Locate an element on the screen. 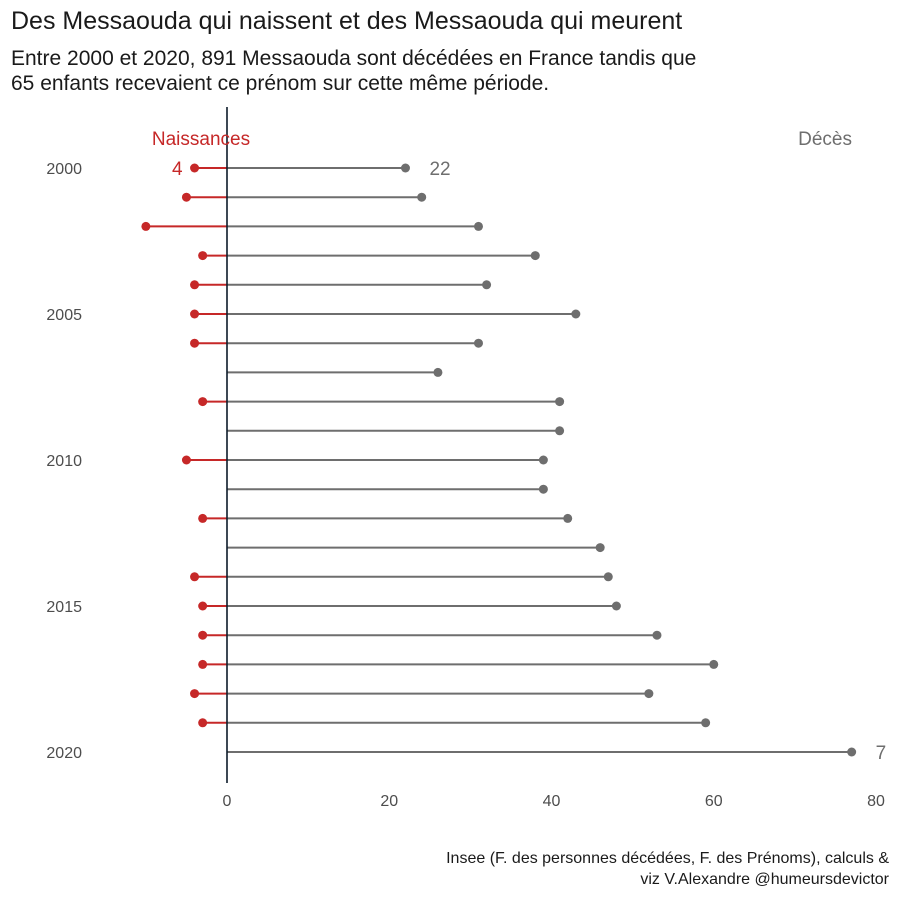 The height and width of the screenshot is (900, 900). naissances-point-2004 is located at coordinates (195, 285).